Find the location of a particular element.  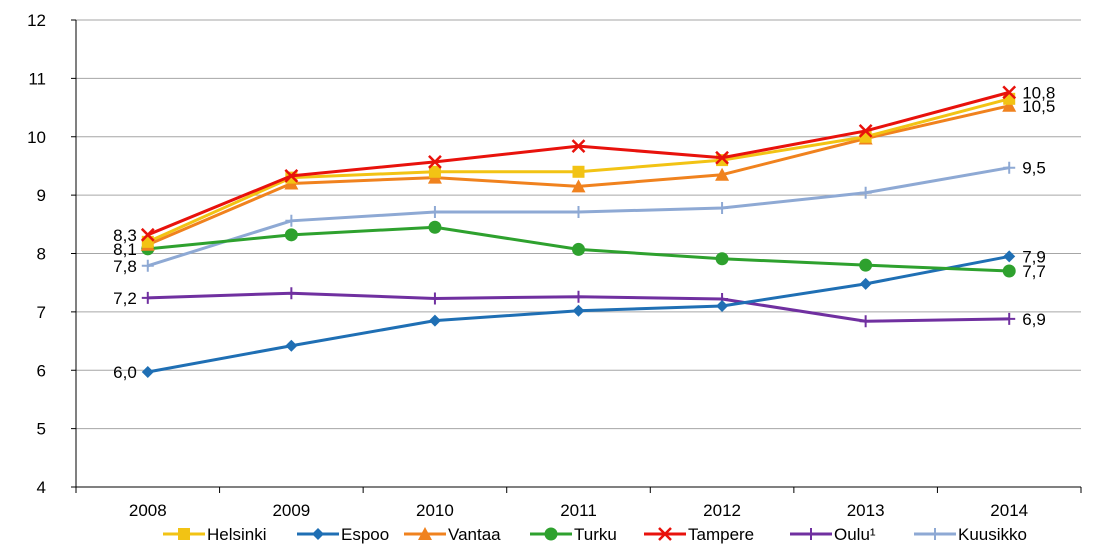

data-label: 10,5 is located at coordinates (1038, 106).